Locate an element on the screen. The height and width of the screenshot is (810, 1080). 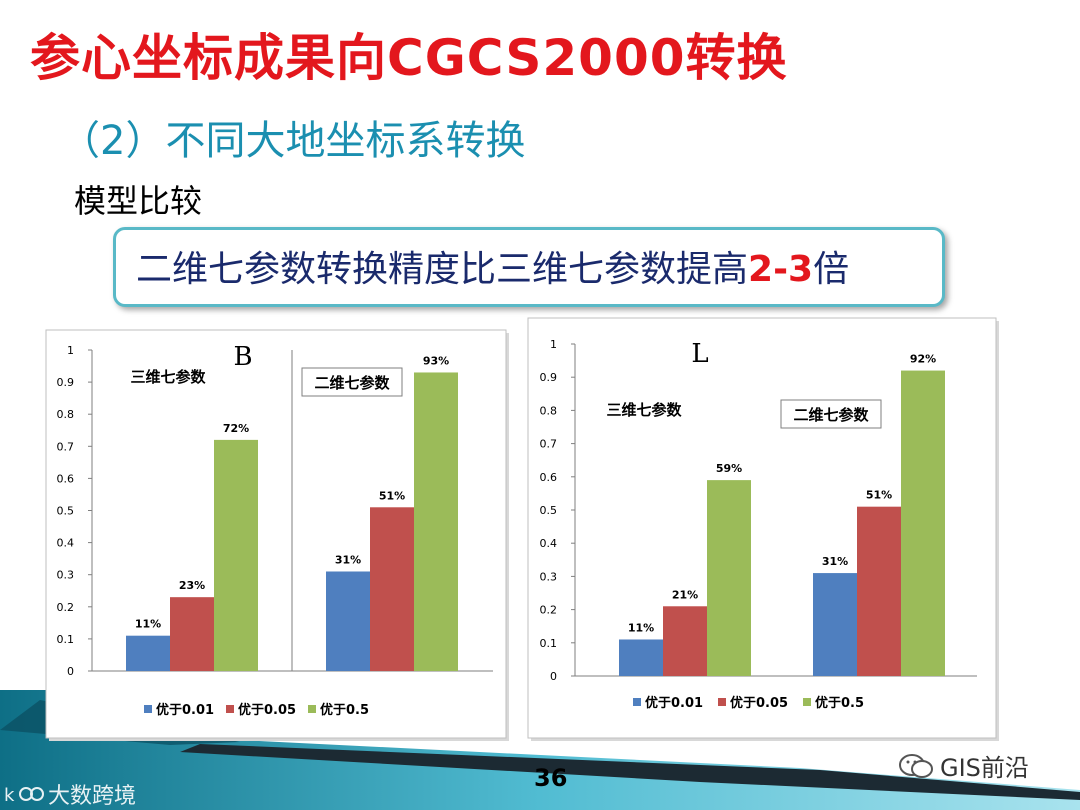
callout-emphasis: 2-3 is located at coordinates (781, 269).